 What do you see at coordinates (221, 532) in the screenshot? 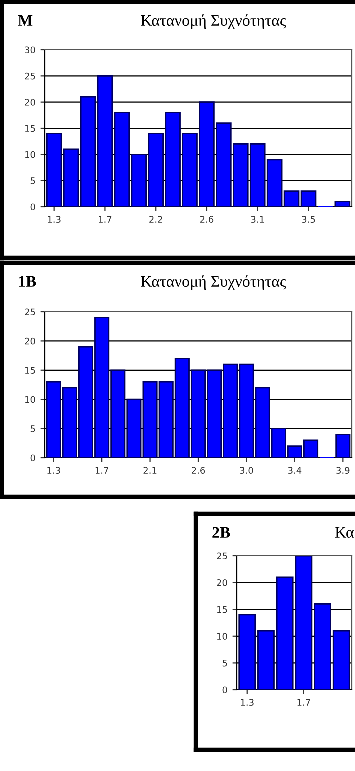
I see `text: 2B` at bounding box center [221, 532].